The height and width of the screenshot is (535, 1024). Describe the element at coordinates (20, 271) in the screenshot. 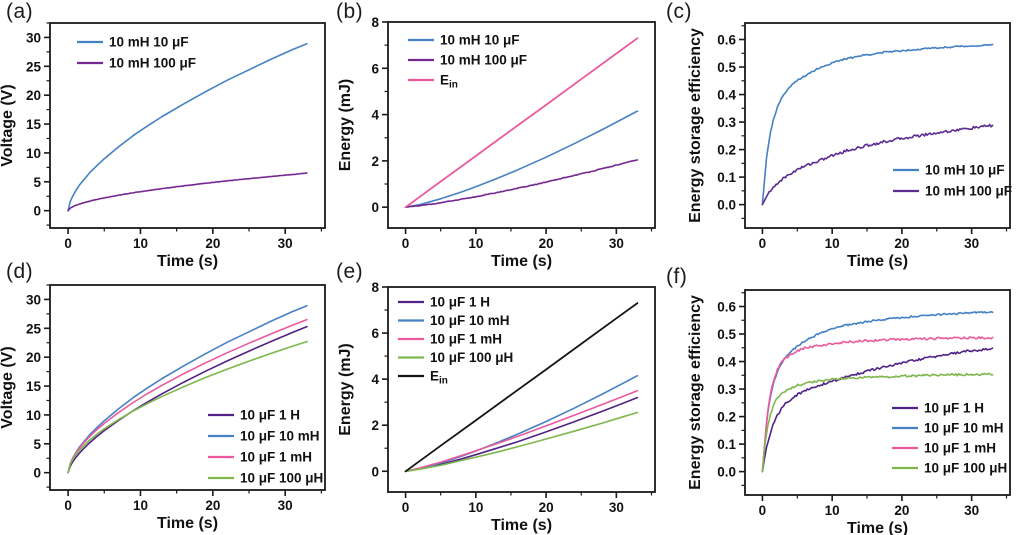

I see `panel-label-d: (d)` at that location.